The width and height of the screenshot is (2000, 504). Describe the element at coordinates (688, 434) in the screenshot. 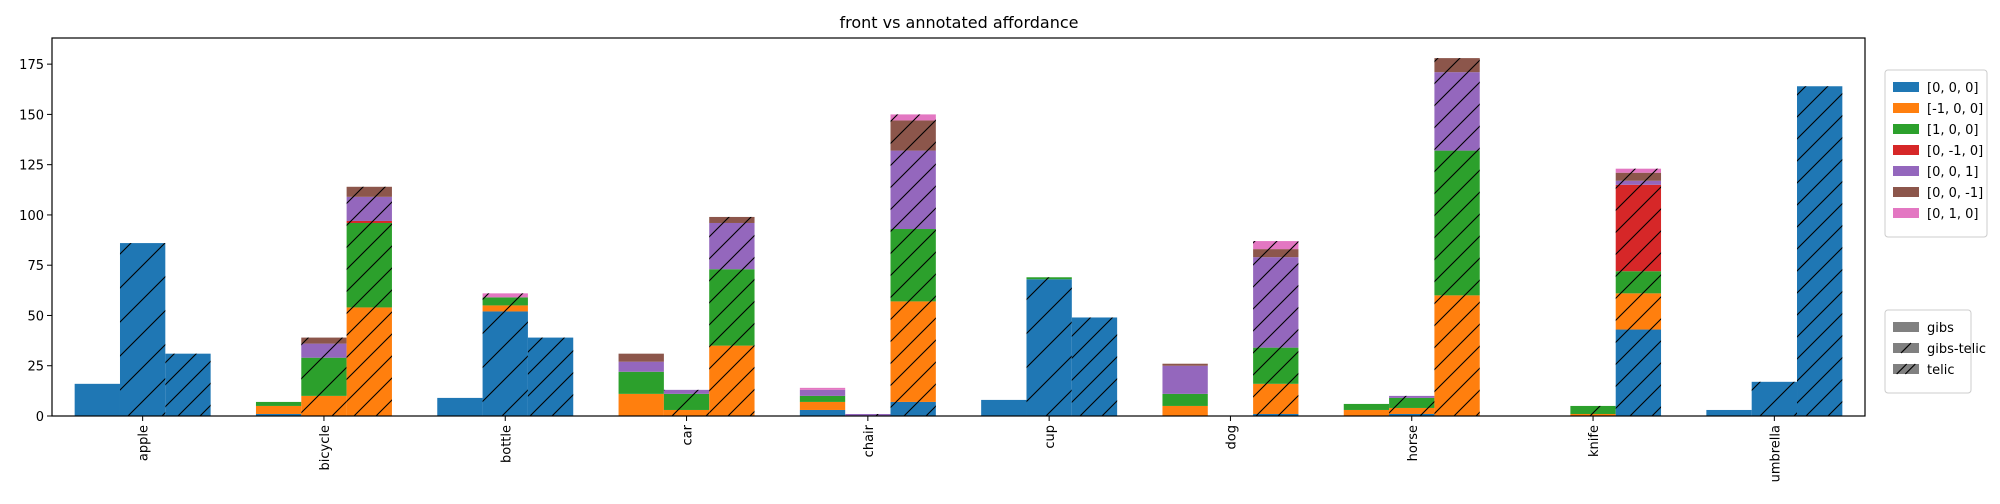

I see `x-tick-label-car: car` at that location.